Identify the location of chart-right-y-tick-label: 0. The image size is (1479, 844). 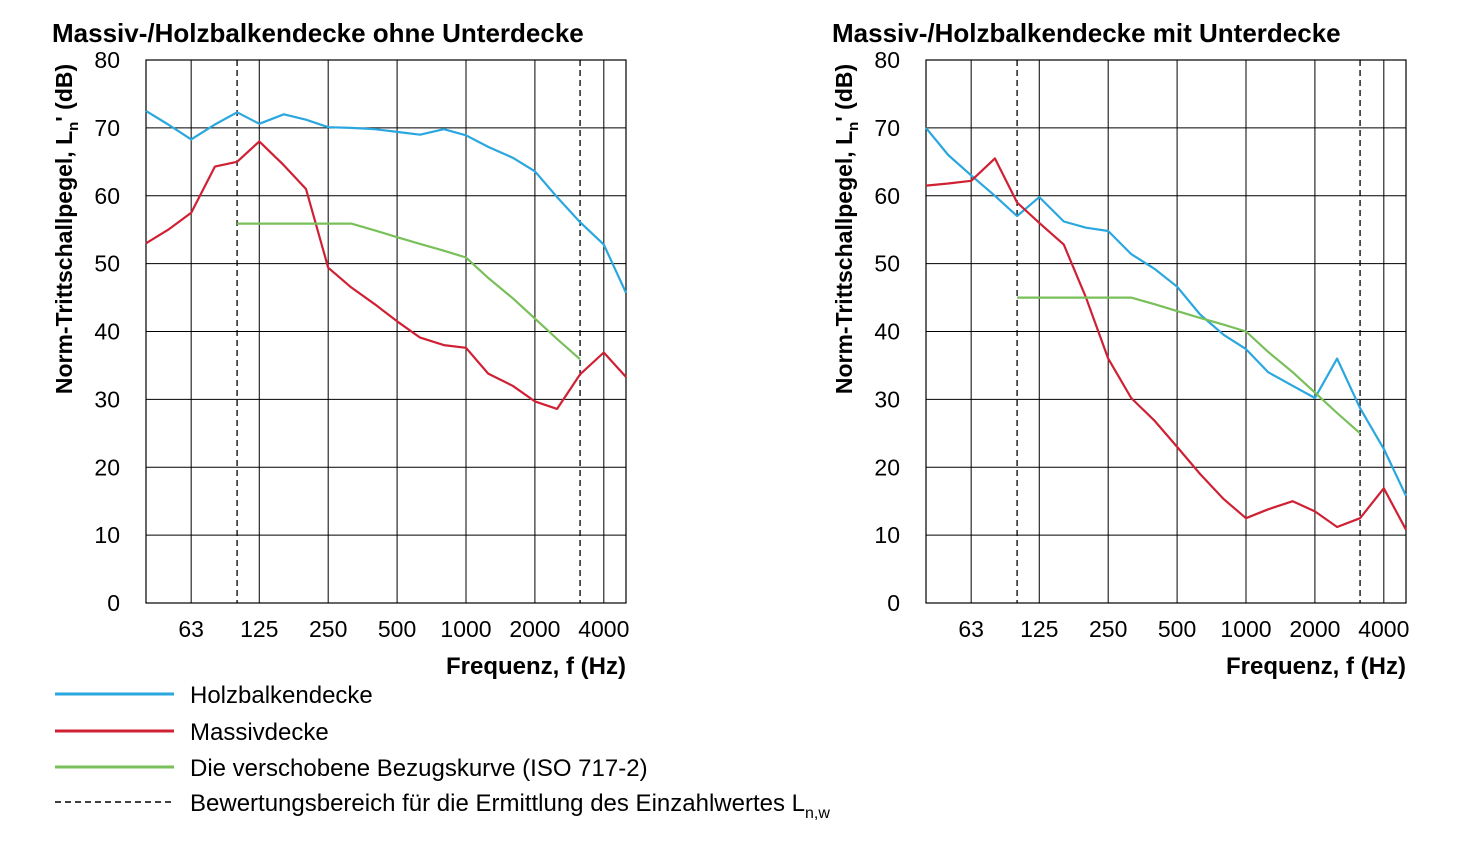
(893, 603).